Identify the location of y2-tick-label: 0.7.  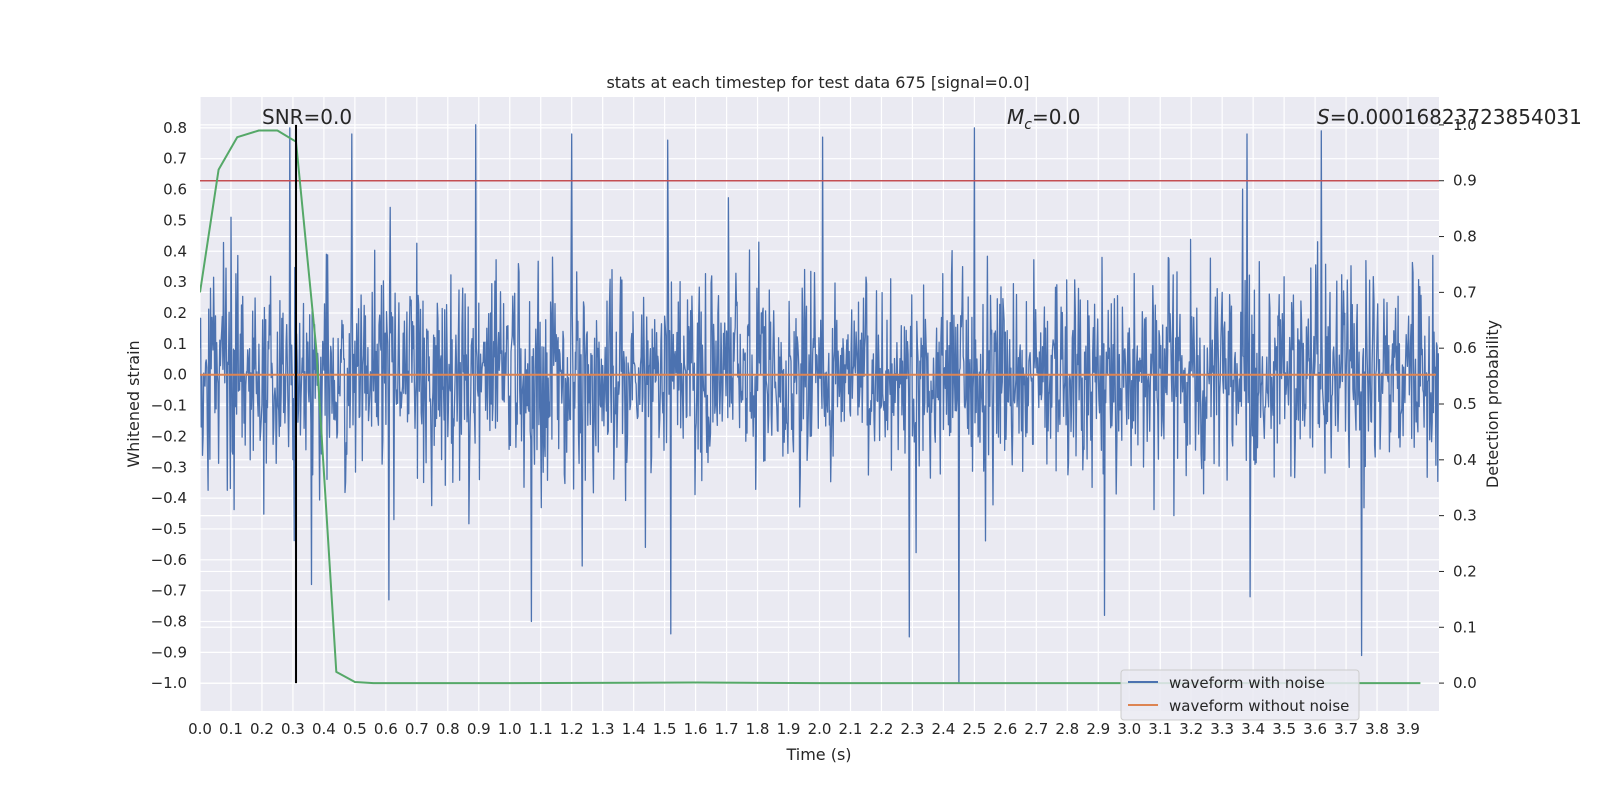
(1465, 292).